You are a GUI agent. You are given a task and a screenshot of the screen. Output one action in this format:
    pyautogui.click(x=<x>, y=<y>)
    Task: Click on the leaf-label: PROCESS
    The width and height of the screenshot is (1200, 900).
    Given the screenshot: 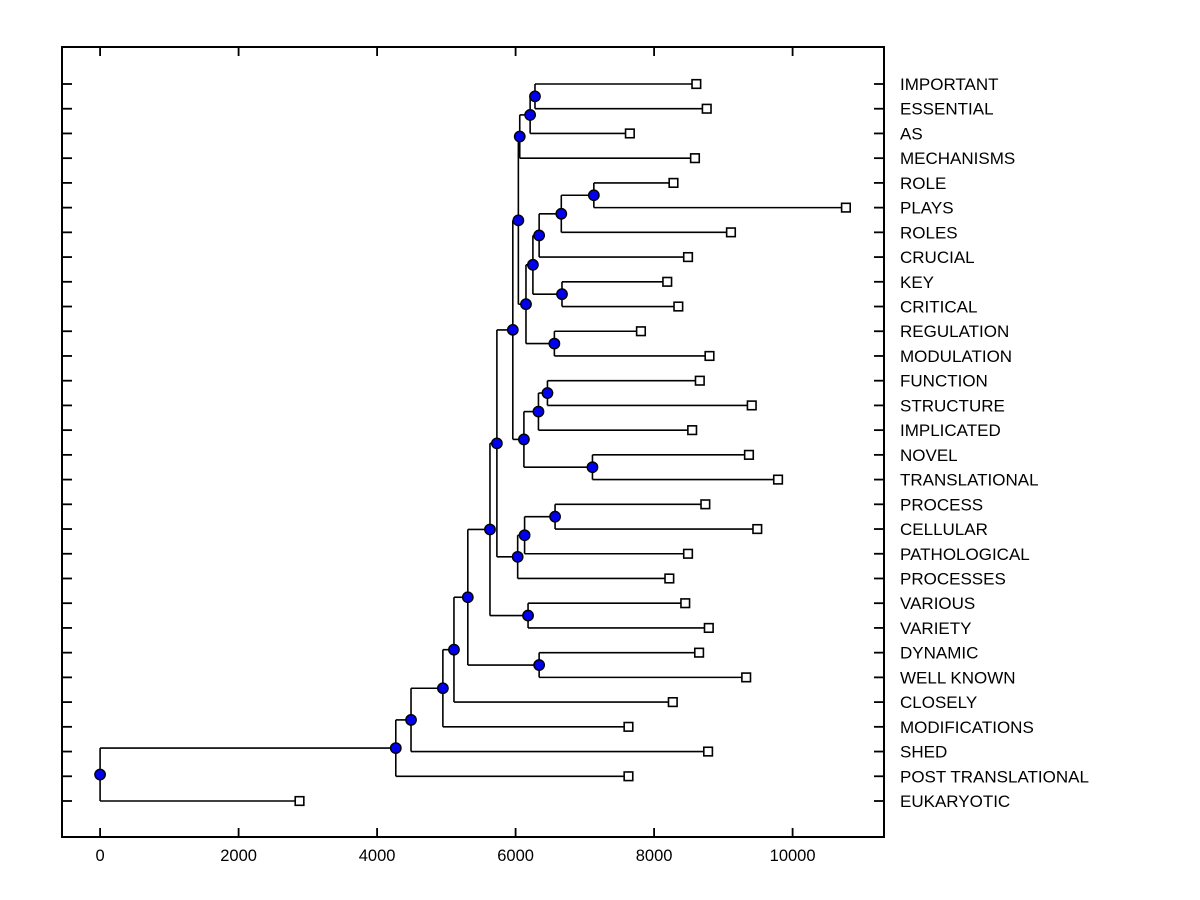 What is the action you would take?
    pyautogui.click(x=941, y=504)
    